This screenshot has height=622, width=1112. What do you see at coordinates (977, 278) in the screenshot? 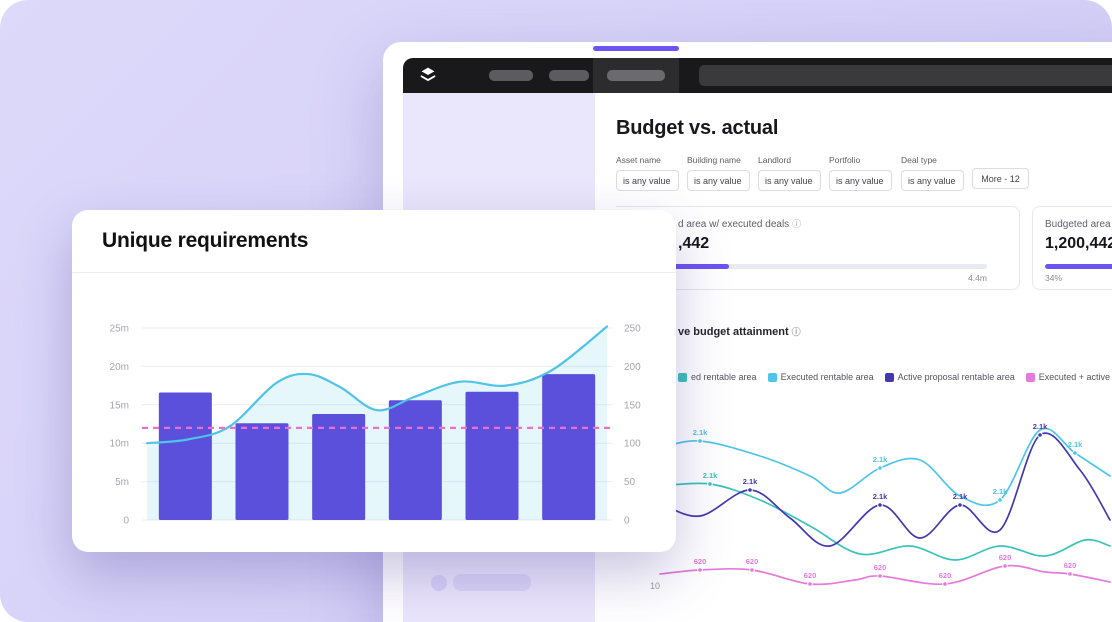
I see `kpi-progress-note: 4.4m` at bounding box center [977, 278].